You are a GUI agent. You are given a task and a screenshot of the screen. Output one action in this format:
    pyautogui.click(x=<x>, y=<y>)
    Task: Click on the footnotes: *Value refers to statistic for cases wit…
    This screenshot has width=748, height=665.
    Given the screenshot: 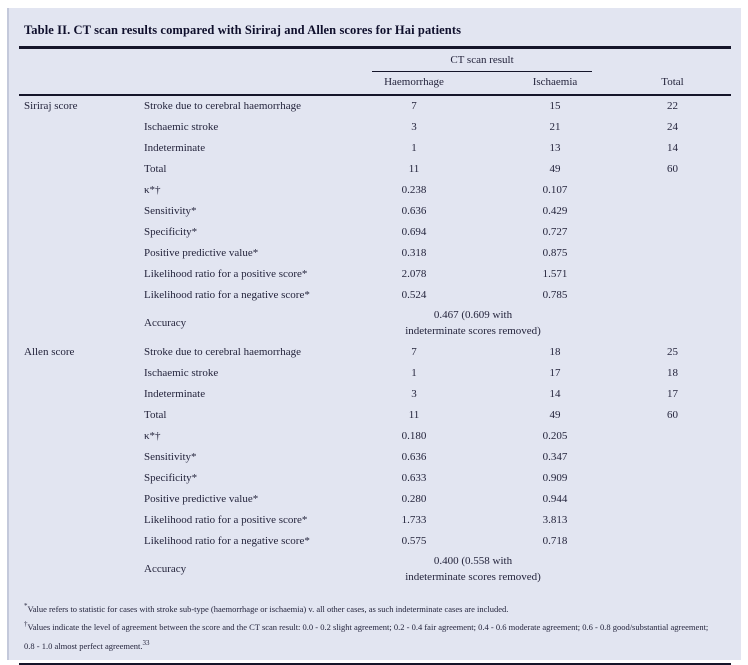 What is the action you would take?
    pyautogui.click(x=369, y=626)
    